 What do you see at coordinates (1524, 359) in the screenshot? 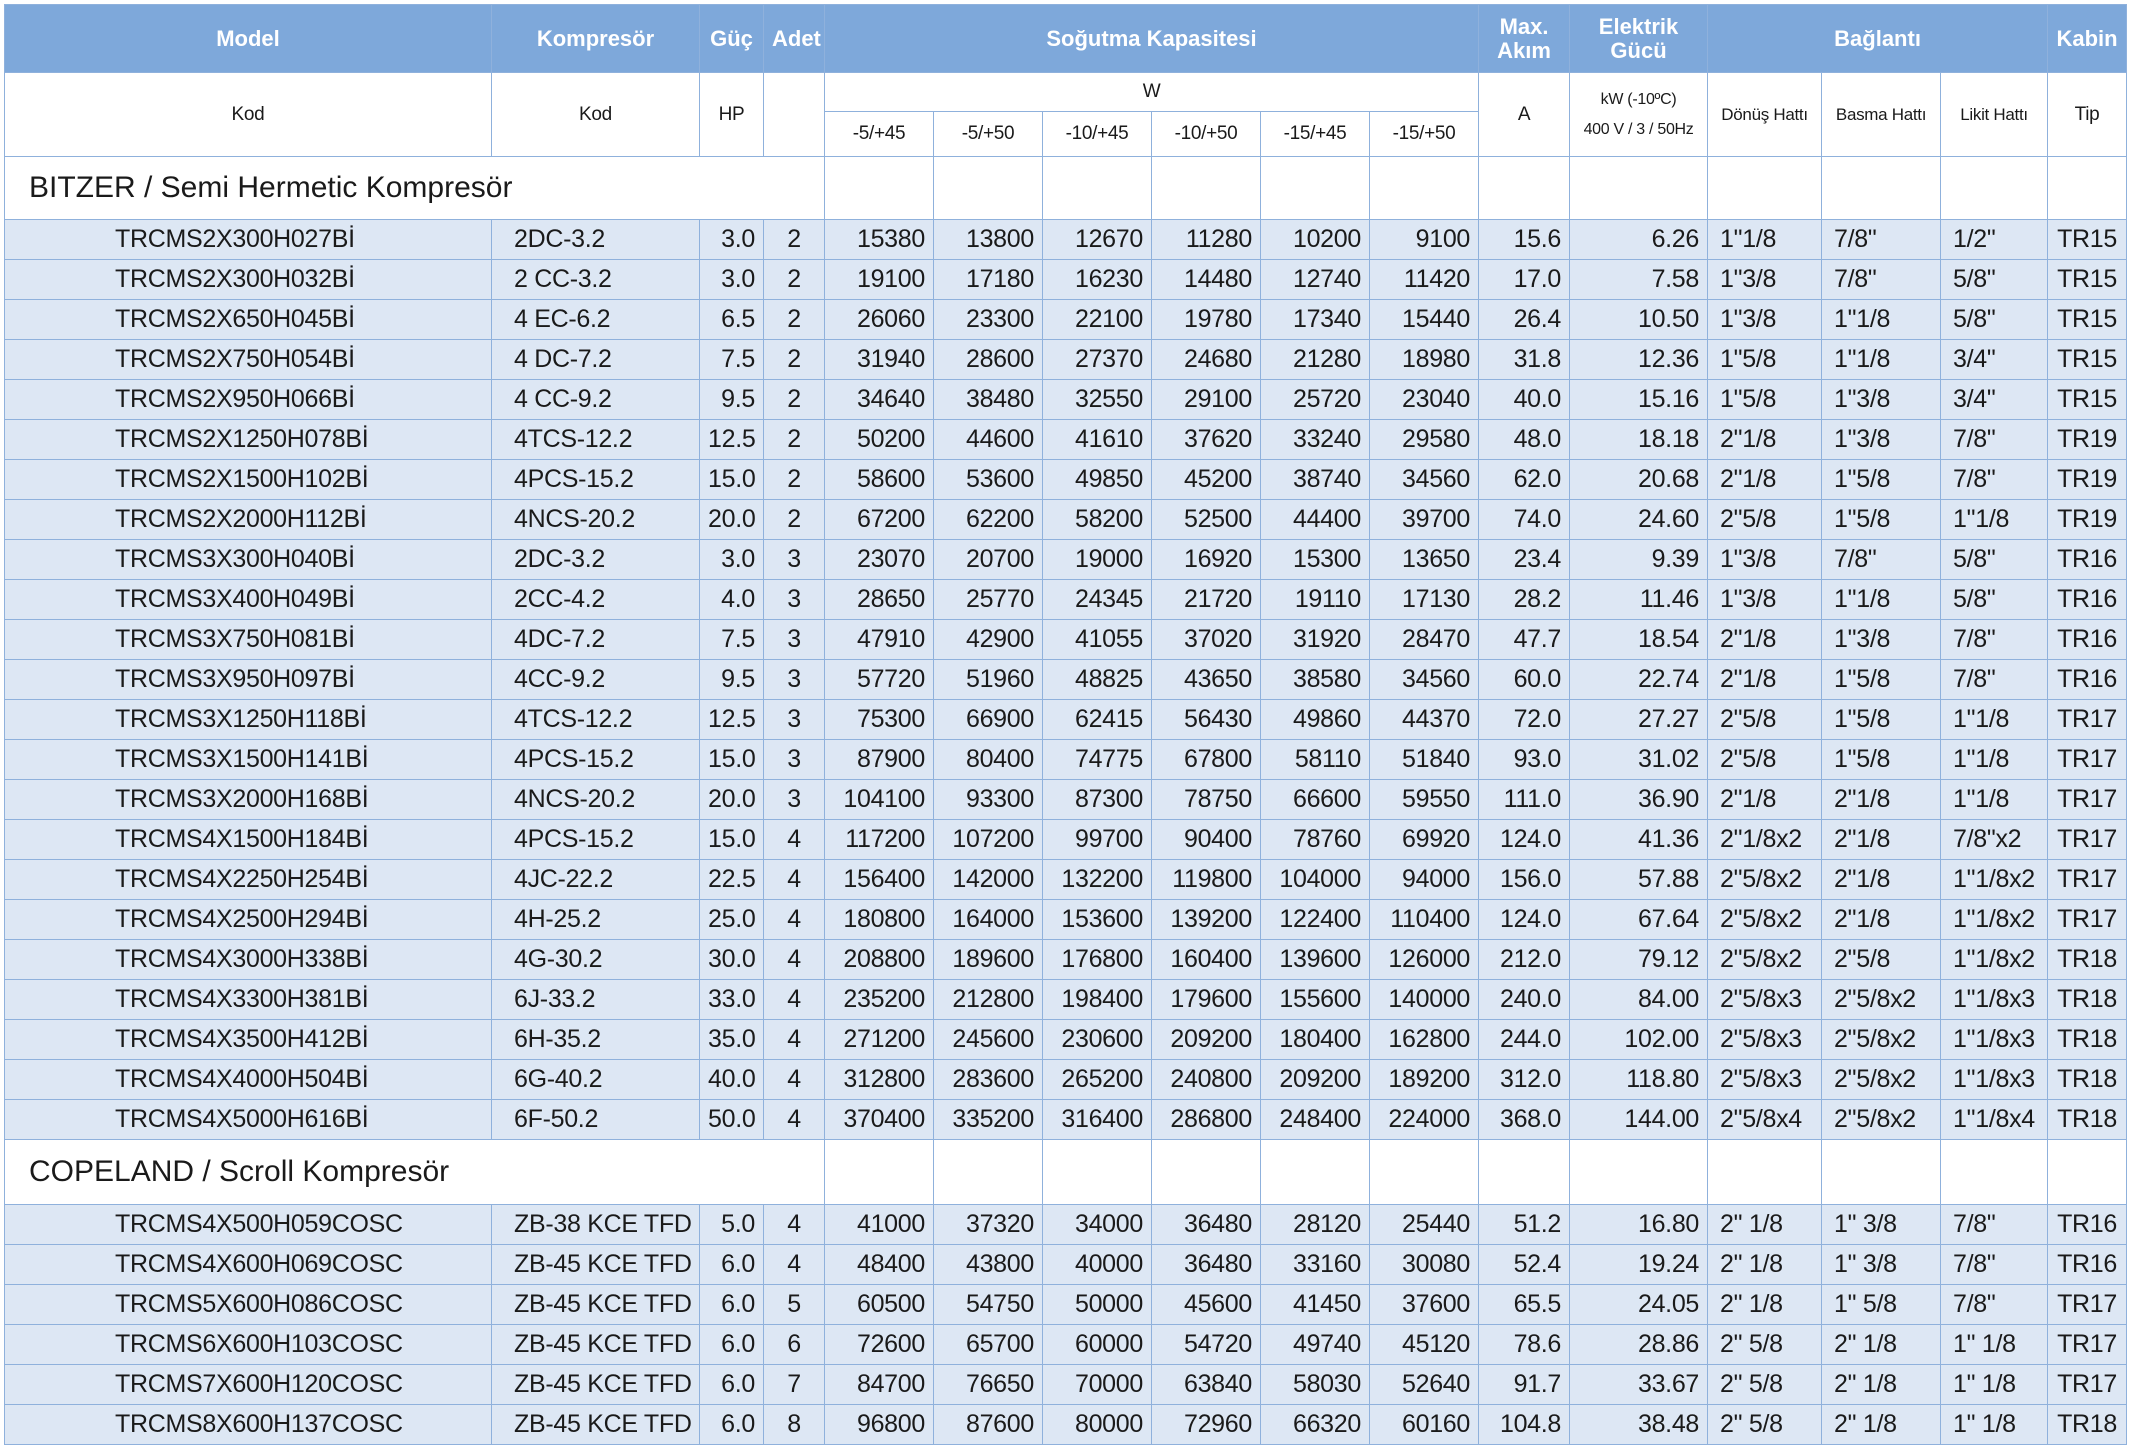
I see `table-cell: 31.8` at bounding box center [1524, 359].